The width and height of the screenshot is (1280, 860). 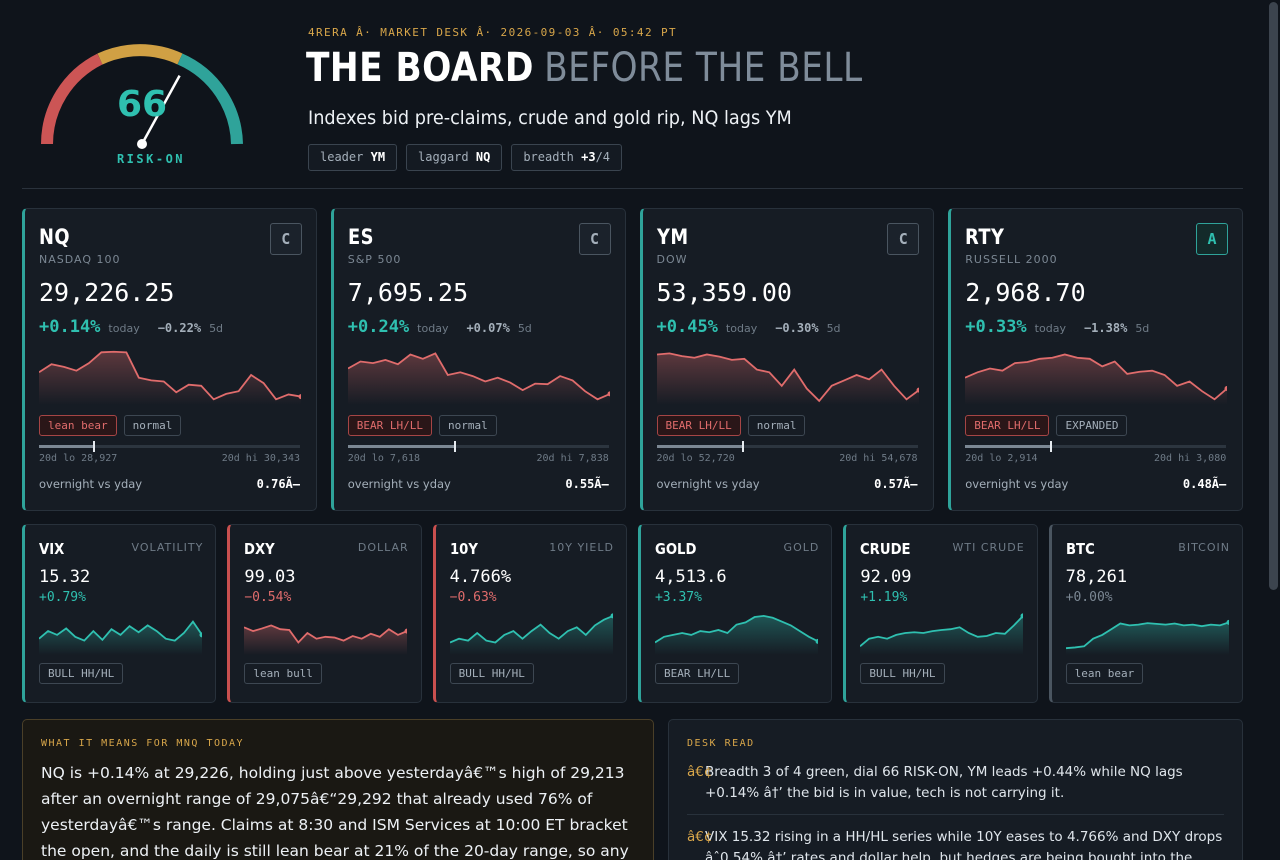 I want to click on range-marker, so click(x=1051, y=446).